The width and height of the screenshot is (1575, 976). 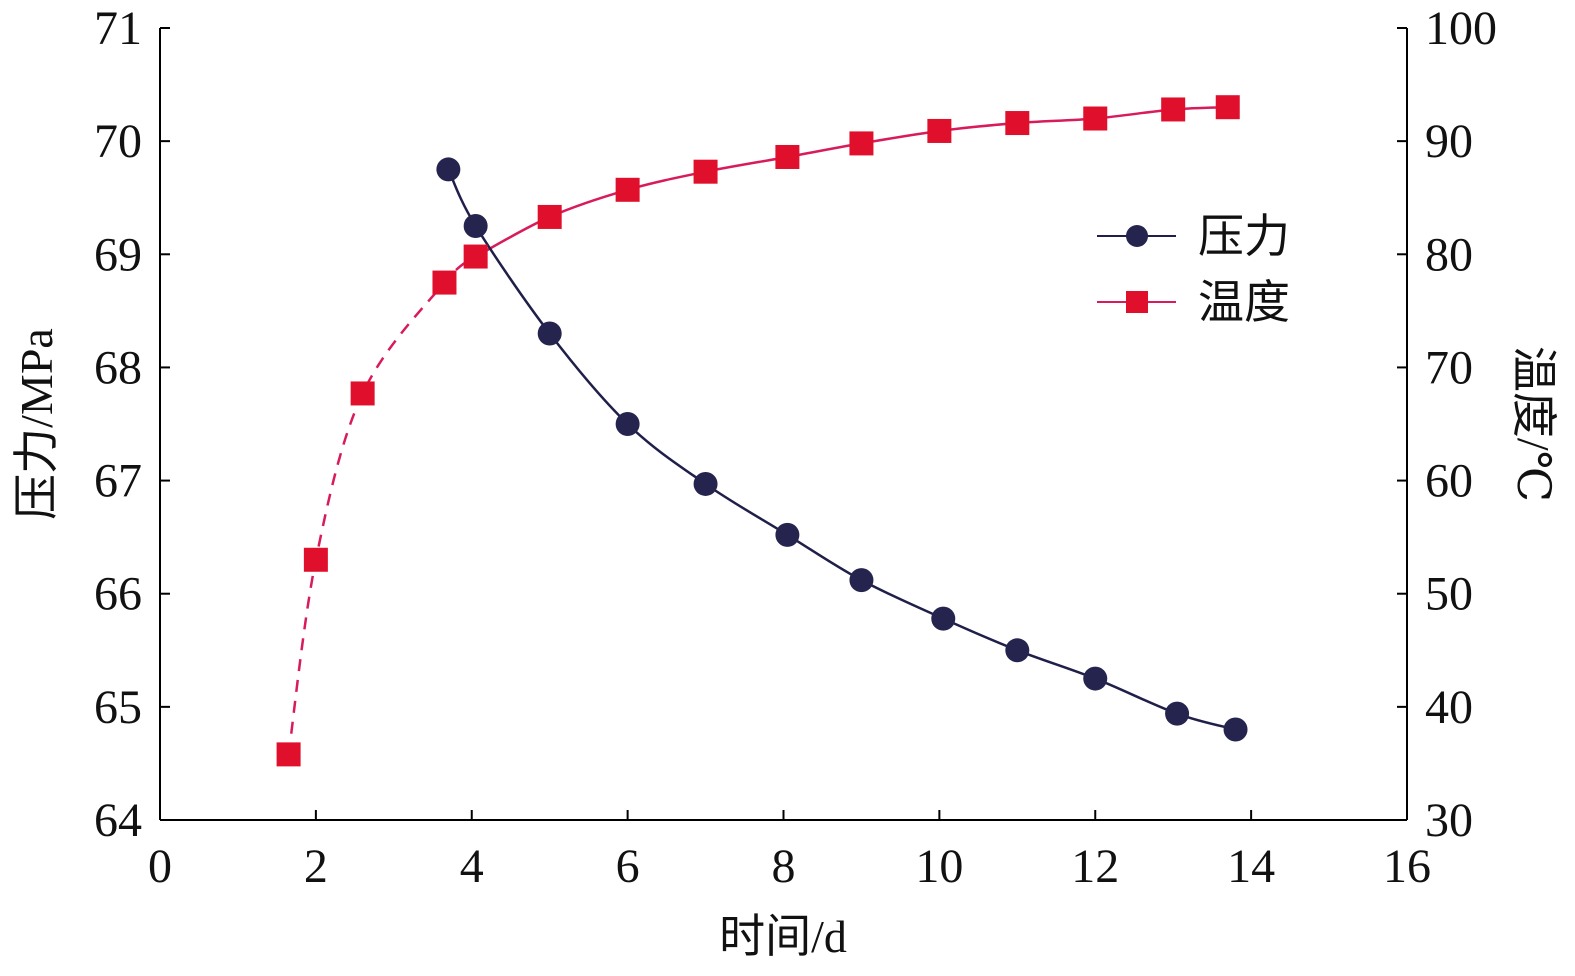 I want to click on x-tick-label: 12, so click(x=1095, y=866).